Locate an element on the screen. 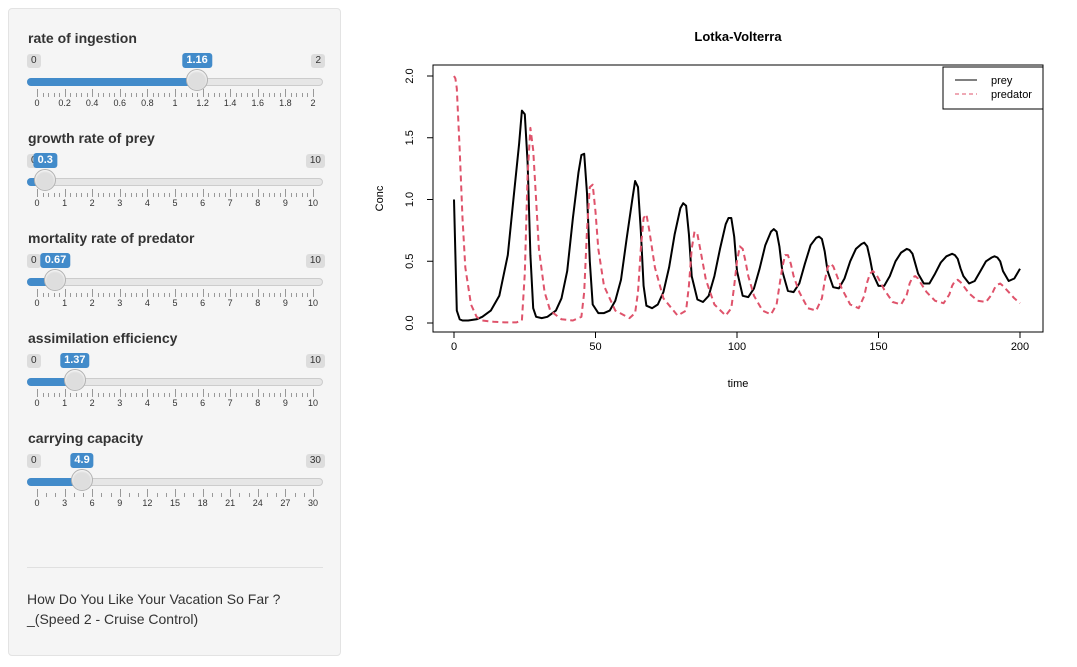 Image resolution: width=1077 pixels, height=667 pixels. sidebar-divider is located at coordinates (175, 567).